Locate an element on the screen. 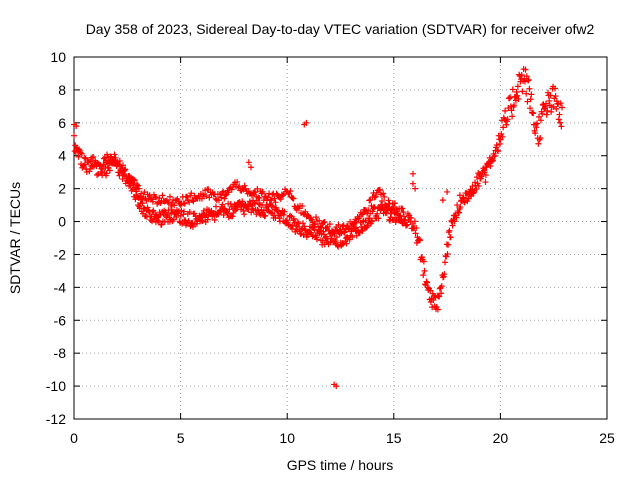 This screenshot has height=480, width=640. x-tick-label: 5 is located at coordinates (181, 438).